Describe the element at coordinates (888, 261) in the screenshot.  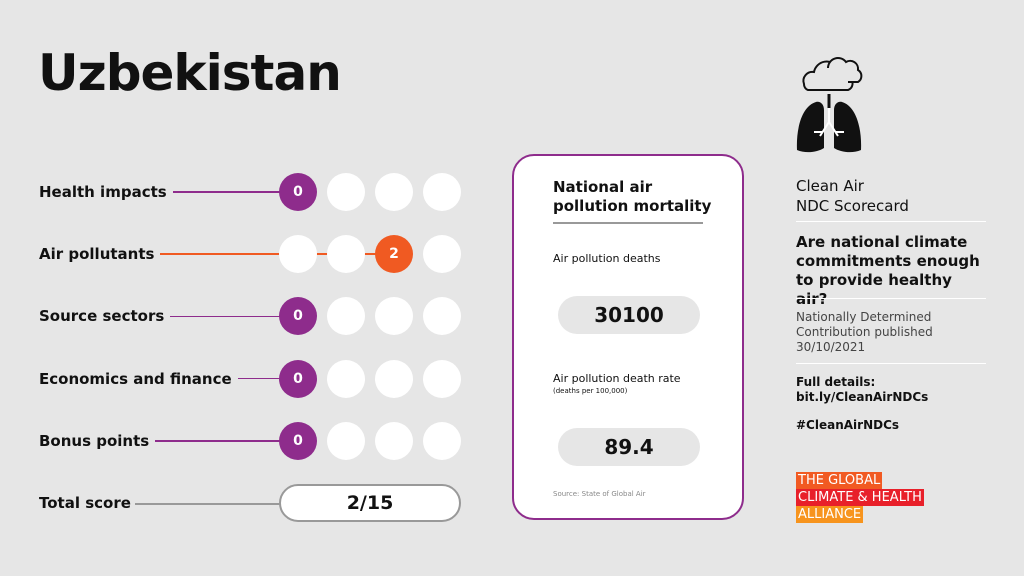
I see `question-line: commitments enough` at that location.